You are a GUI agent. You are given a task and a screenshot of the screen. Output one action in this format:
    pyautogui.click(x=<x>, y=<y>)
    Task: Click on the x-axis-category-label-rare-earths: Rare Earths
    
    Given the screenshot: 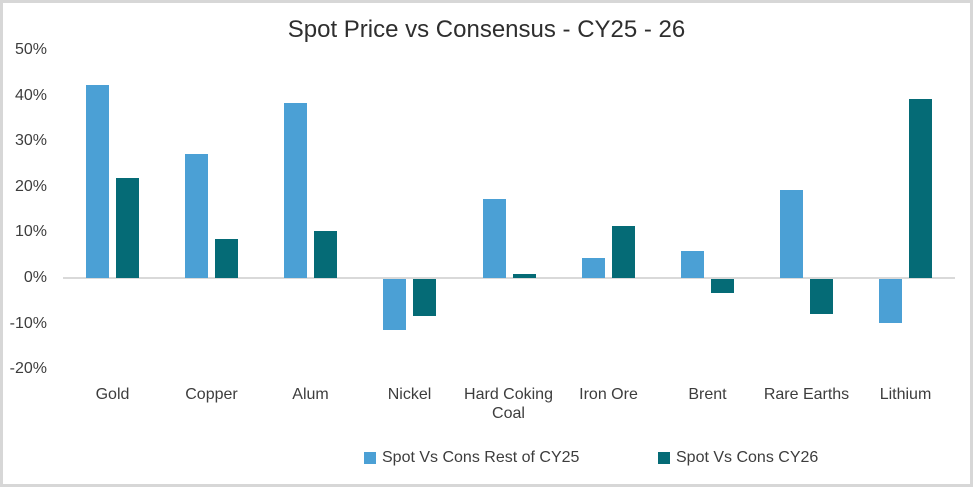 What is the action you would take?
    pyautogui.click(x=806, y=394)
    